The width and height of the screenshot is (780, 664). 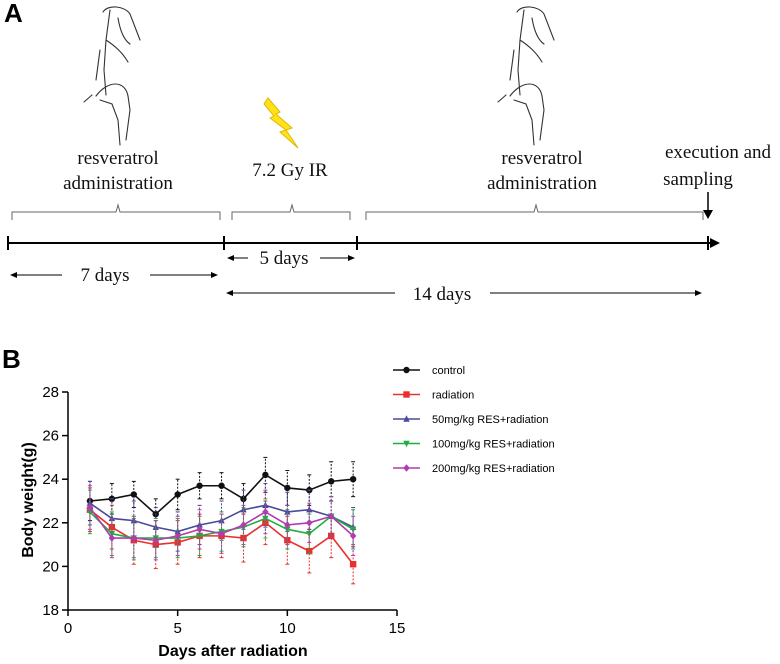 I want to click on duration-arrows, so click(x=354, y=275).